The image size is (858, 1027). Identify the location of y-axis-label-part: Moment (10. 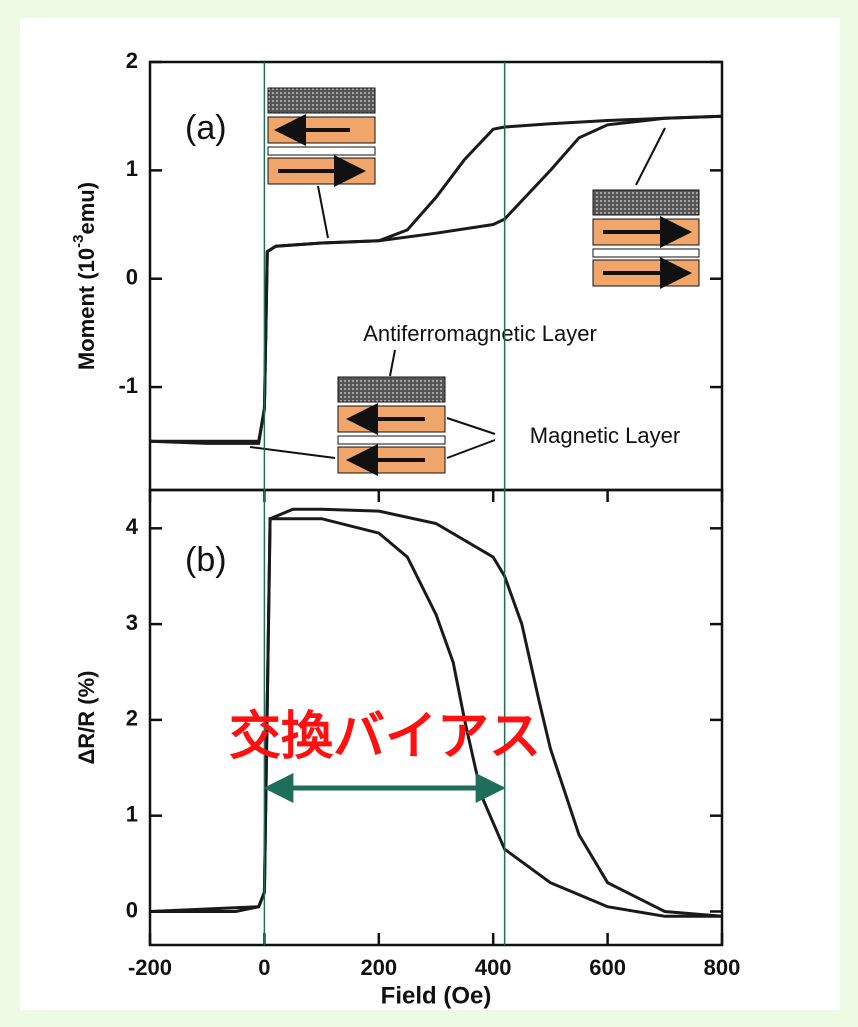
(86, 309).